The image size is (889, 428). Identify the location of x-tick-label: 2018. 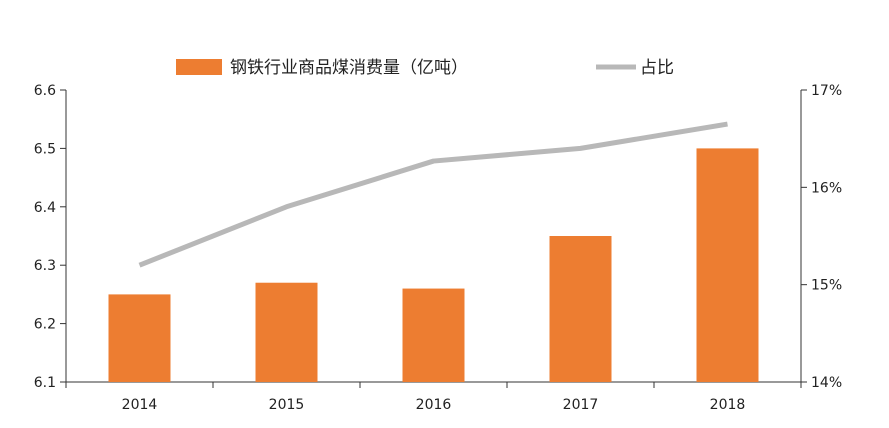
(728, 405).